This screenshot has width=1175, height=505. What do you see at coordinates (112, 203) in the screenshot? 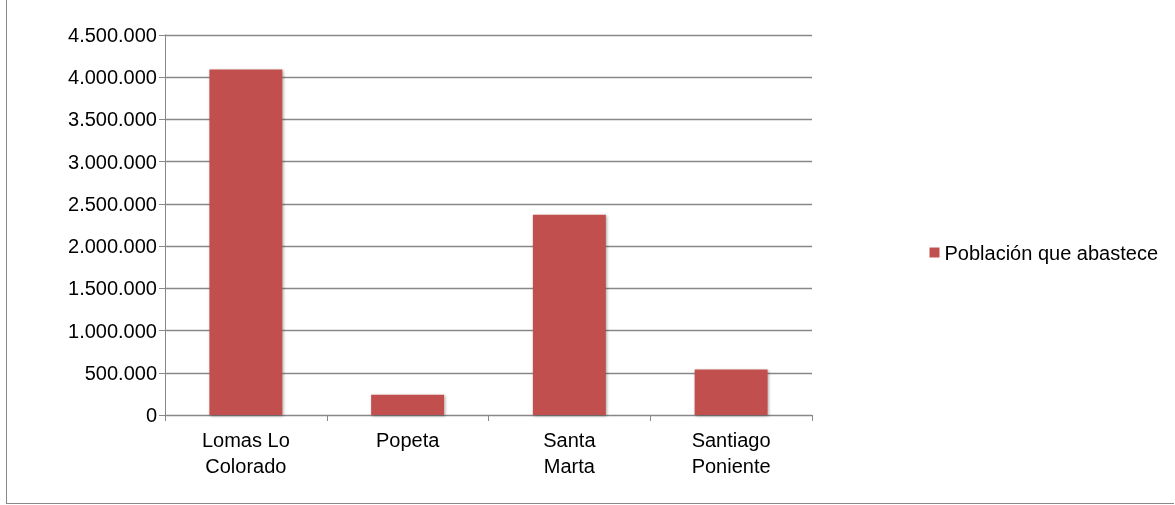
I see `y-tick-label: 2.500.000` at bounding box center [112, 203].